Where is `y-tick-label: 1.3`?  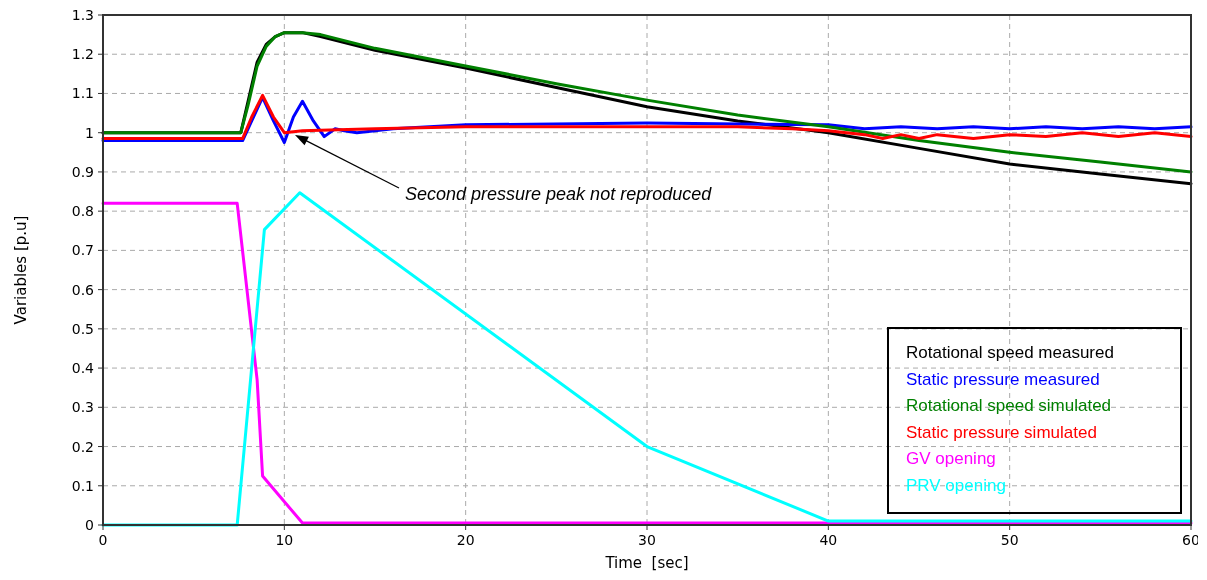
y-tick-label: 1.3 is located at coordinates (82, 15).